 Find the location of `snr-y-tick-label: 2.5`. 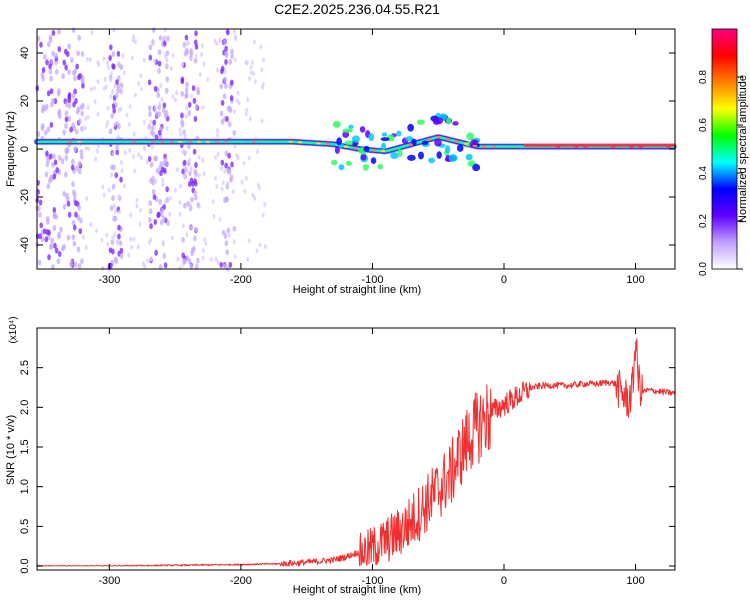

snr-y-tick-label: 2.5 is located at coordinates (25, 367).